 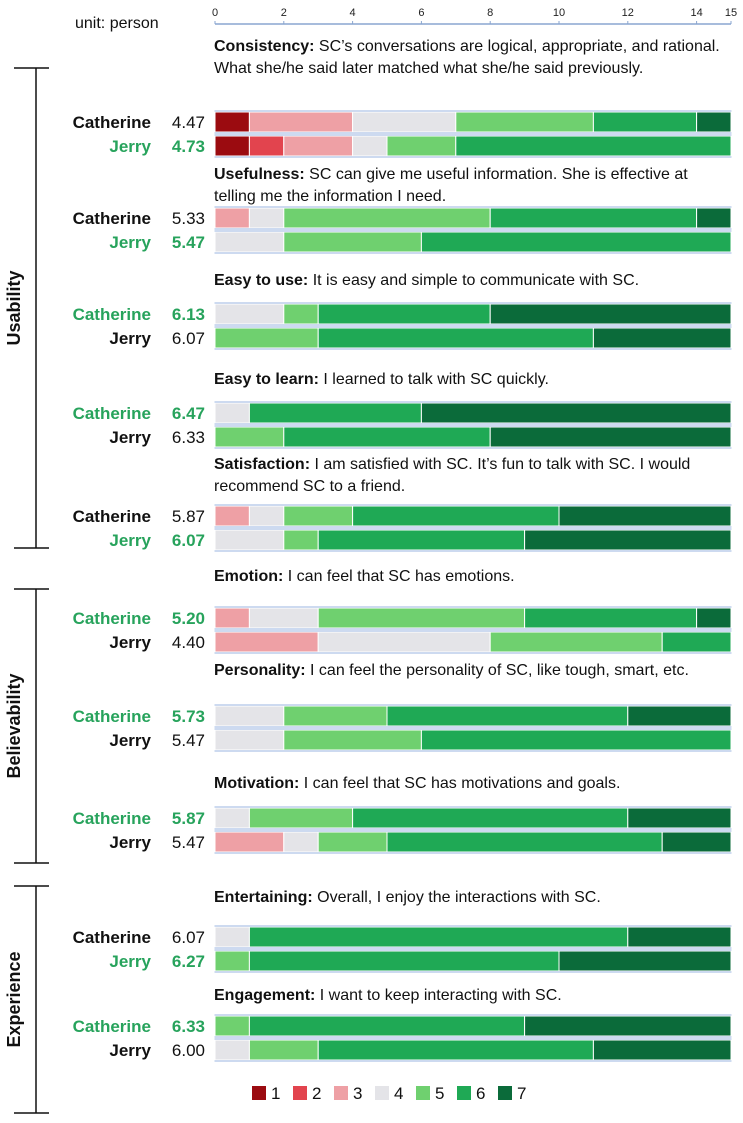 I want to click on unit-label: unit: person, so click(x=117, y=23).